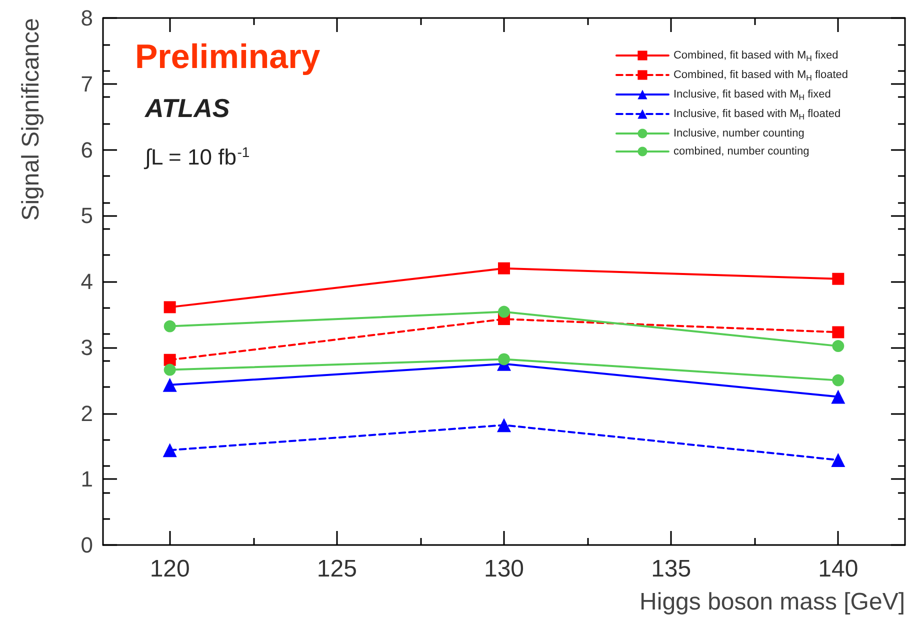 This screenshot has width=913, height=624. Describe the element at coordinates (227, 57) in the screenshot. I see `annotation: Preliminary` at that location.